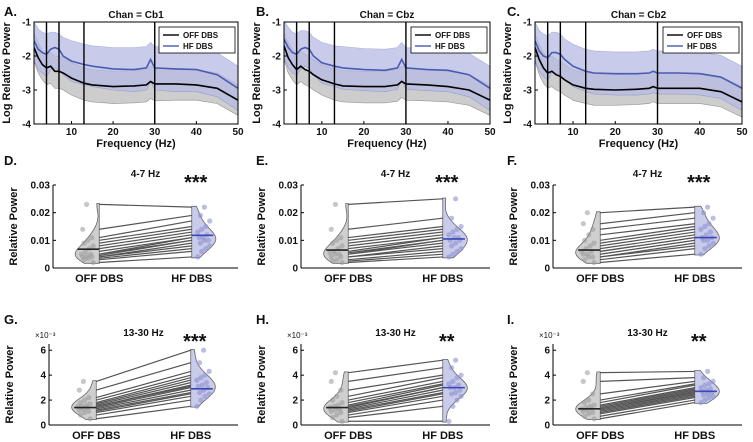 Image resolution: width=753 pixels, height=442 pixels. Describe the element at coordinates (547, 426) in the screenshot. I see `y-tick-label: 0` at that location.